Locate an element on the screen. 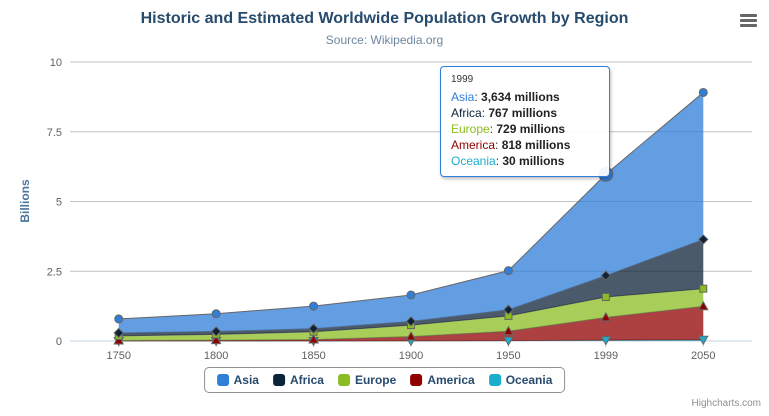 The image size is (769, 416). y-axis-label: 5 is located at coordinates (59, 203).